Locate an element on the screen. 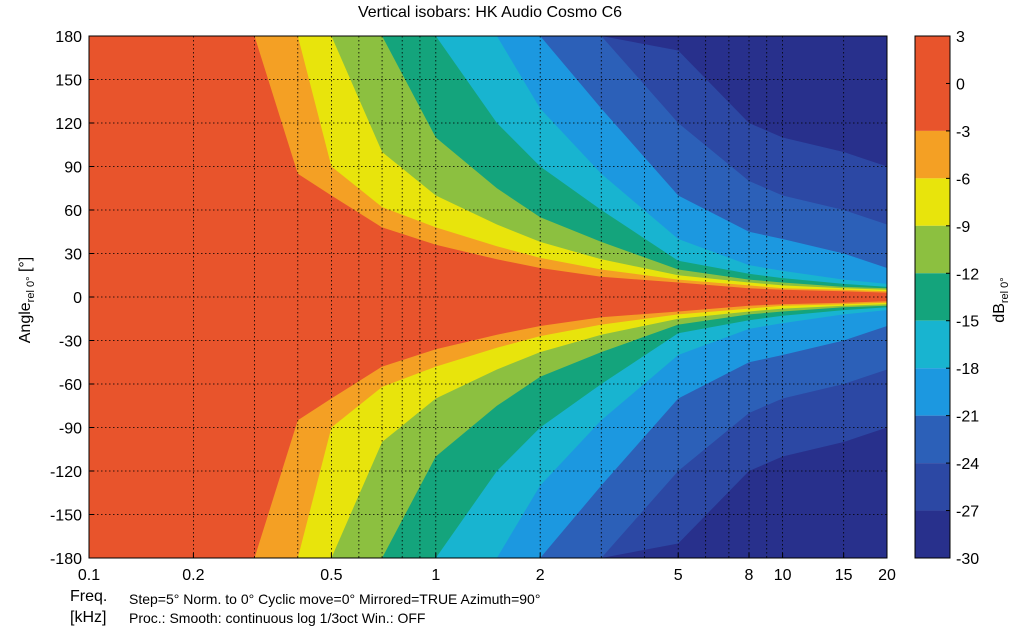 This screenshot has height=632, width=1024. colorbar-tick-label: -21 is located at coordinates (967, 417).